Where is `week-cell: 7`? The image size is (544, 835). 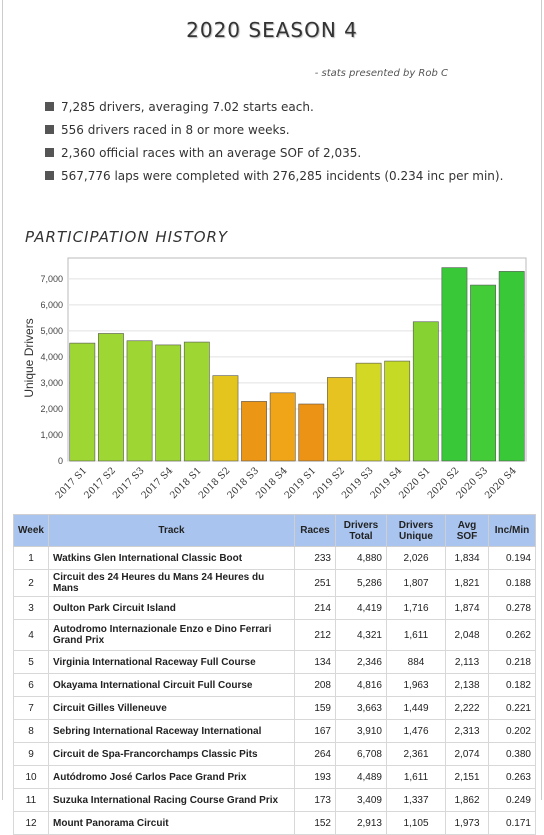
week-cell: 7 is located at coordinates (31, 708).